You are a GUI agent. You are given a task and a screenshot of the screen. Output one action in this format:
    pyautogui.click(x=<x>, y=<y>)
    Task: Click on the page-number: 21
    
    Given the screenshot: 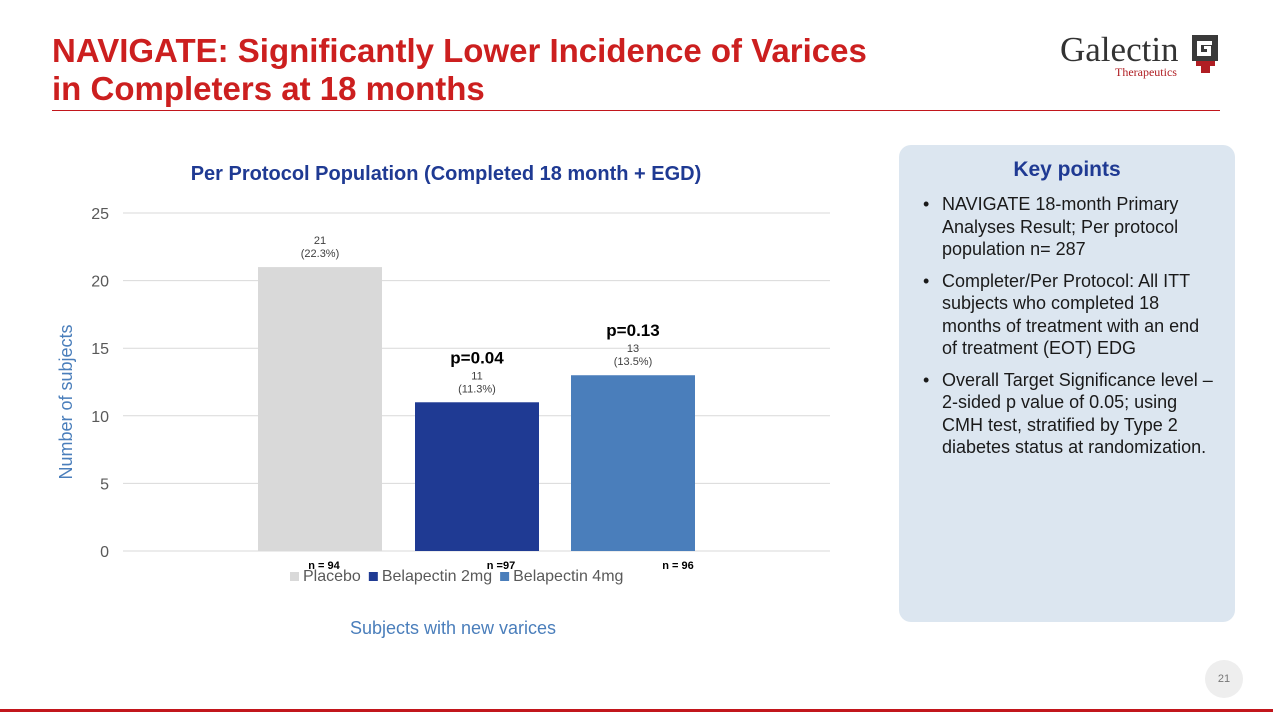 What is the action you would take?
    pyautogui.click(x=1224, y=679)
    